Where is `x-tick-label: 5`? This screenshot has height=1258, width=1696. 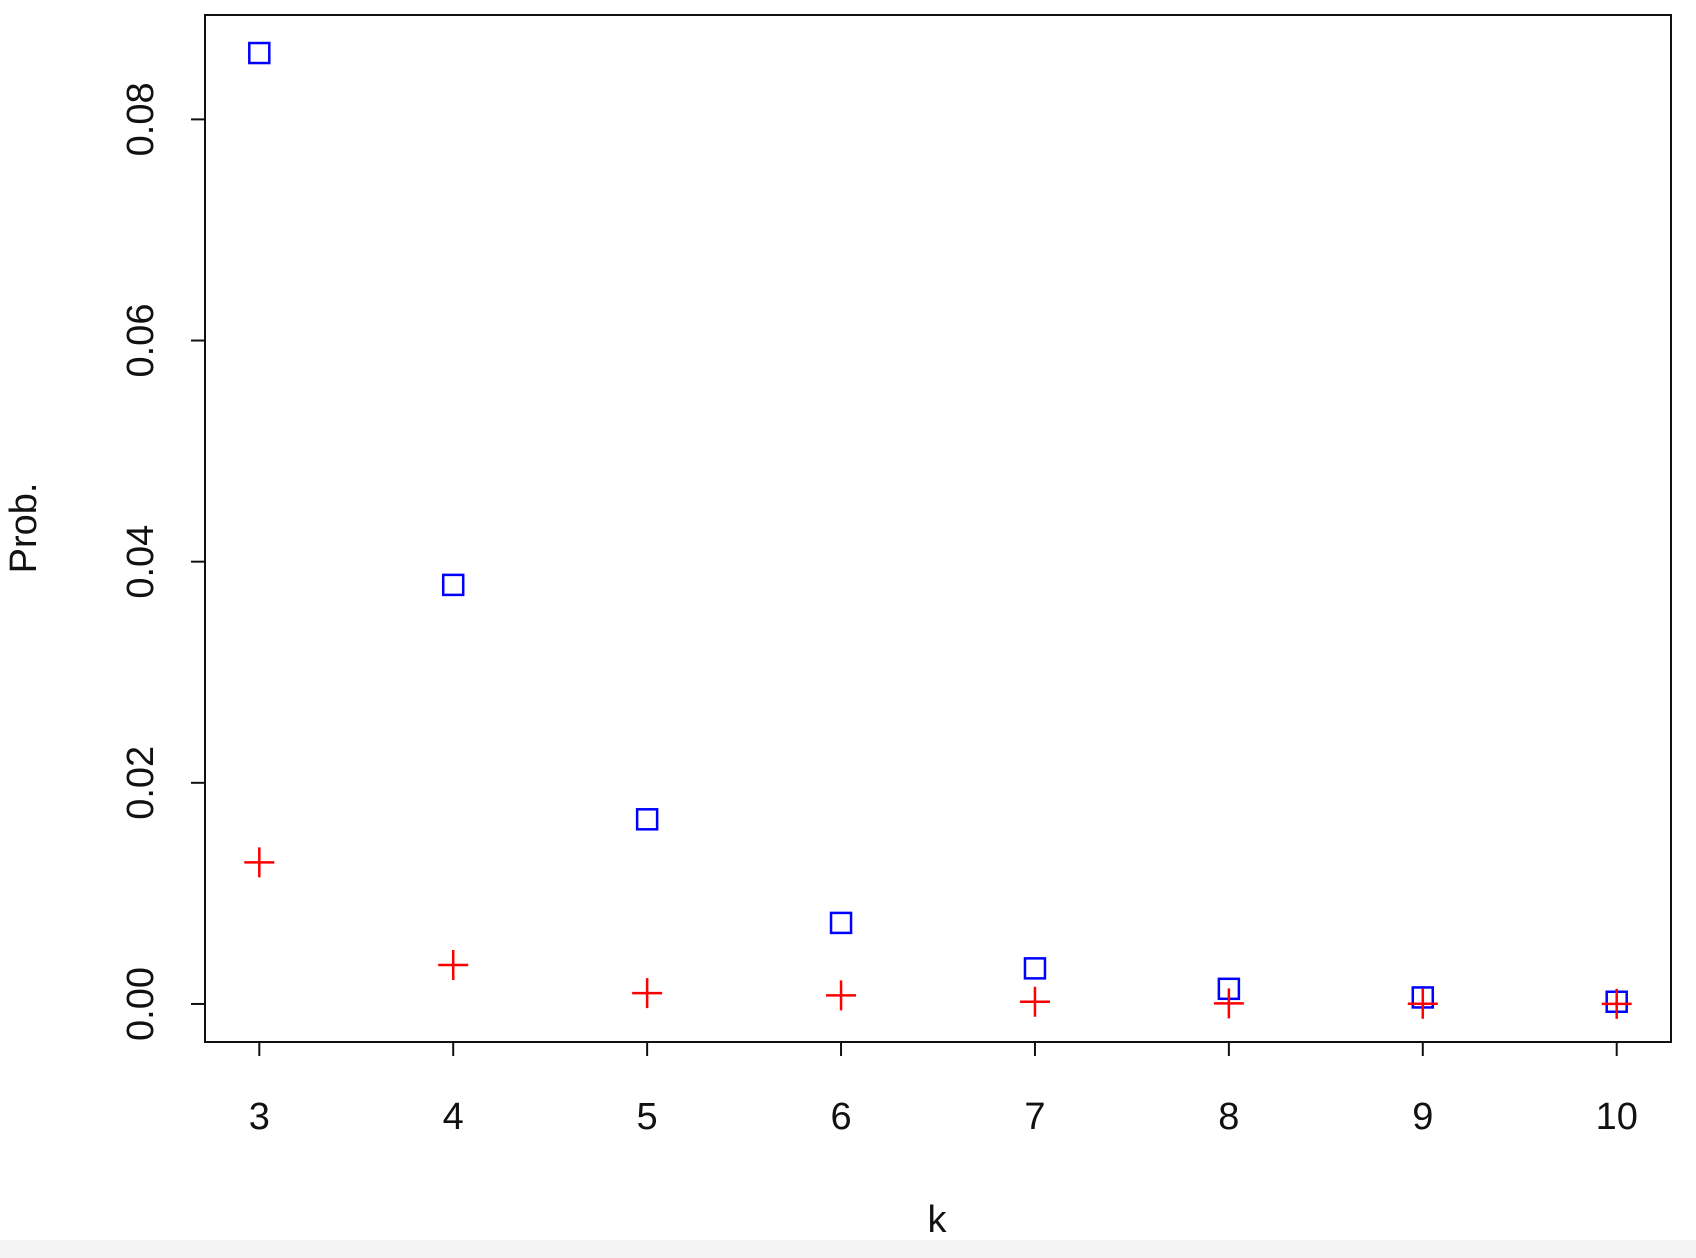 x-tick-label: 5 is located at coordinates (647, 1117).